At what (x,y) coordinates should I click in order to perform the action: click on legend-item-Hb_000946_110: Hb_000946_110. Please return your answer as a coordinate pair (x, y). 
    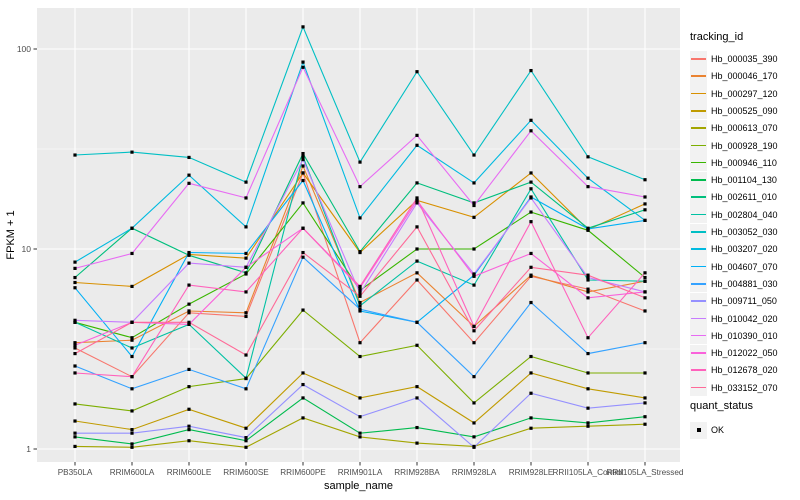
    Looking at the image, I should click on (733, 163).